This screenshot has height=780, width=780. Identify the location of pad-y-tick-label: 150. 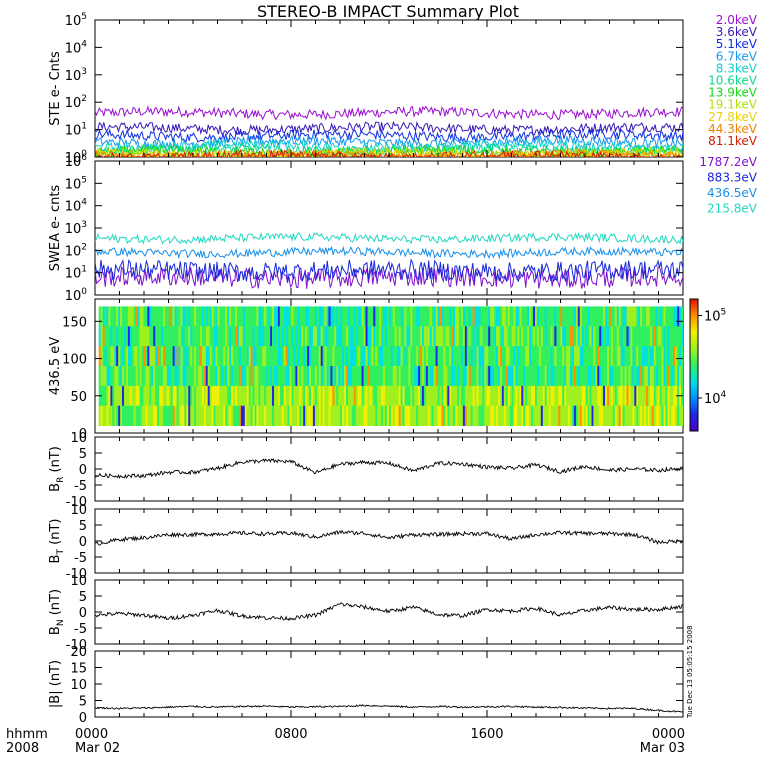
(74, 322).